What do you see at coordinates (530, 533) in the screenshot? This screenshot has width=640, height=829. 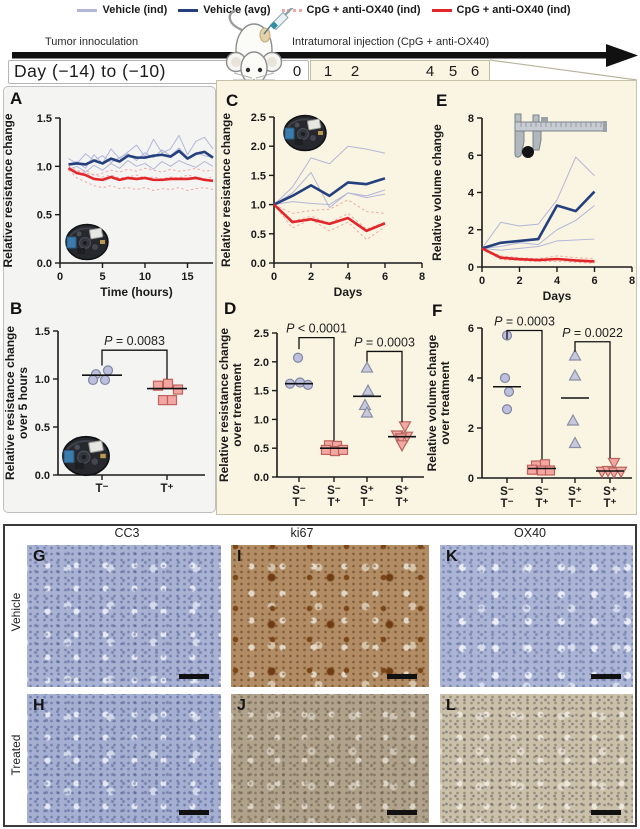 I see `stain-column-title-ox40: OX40` at bounding box center [530, 533].